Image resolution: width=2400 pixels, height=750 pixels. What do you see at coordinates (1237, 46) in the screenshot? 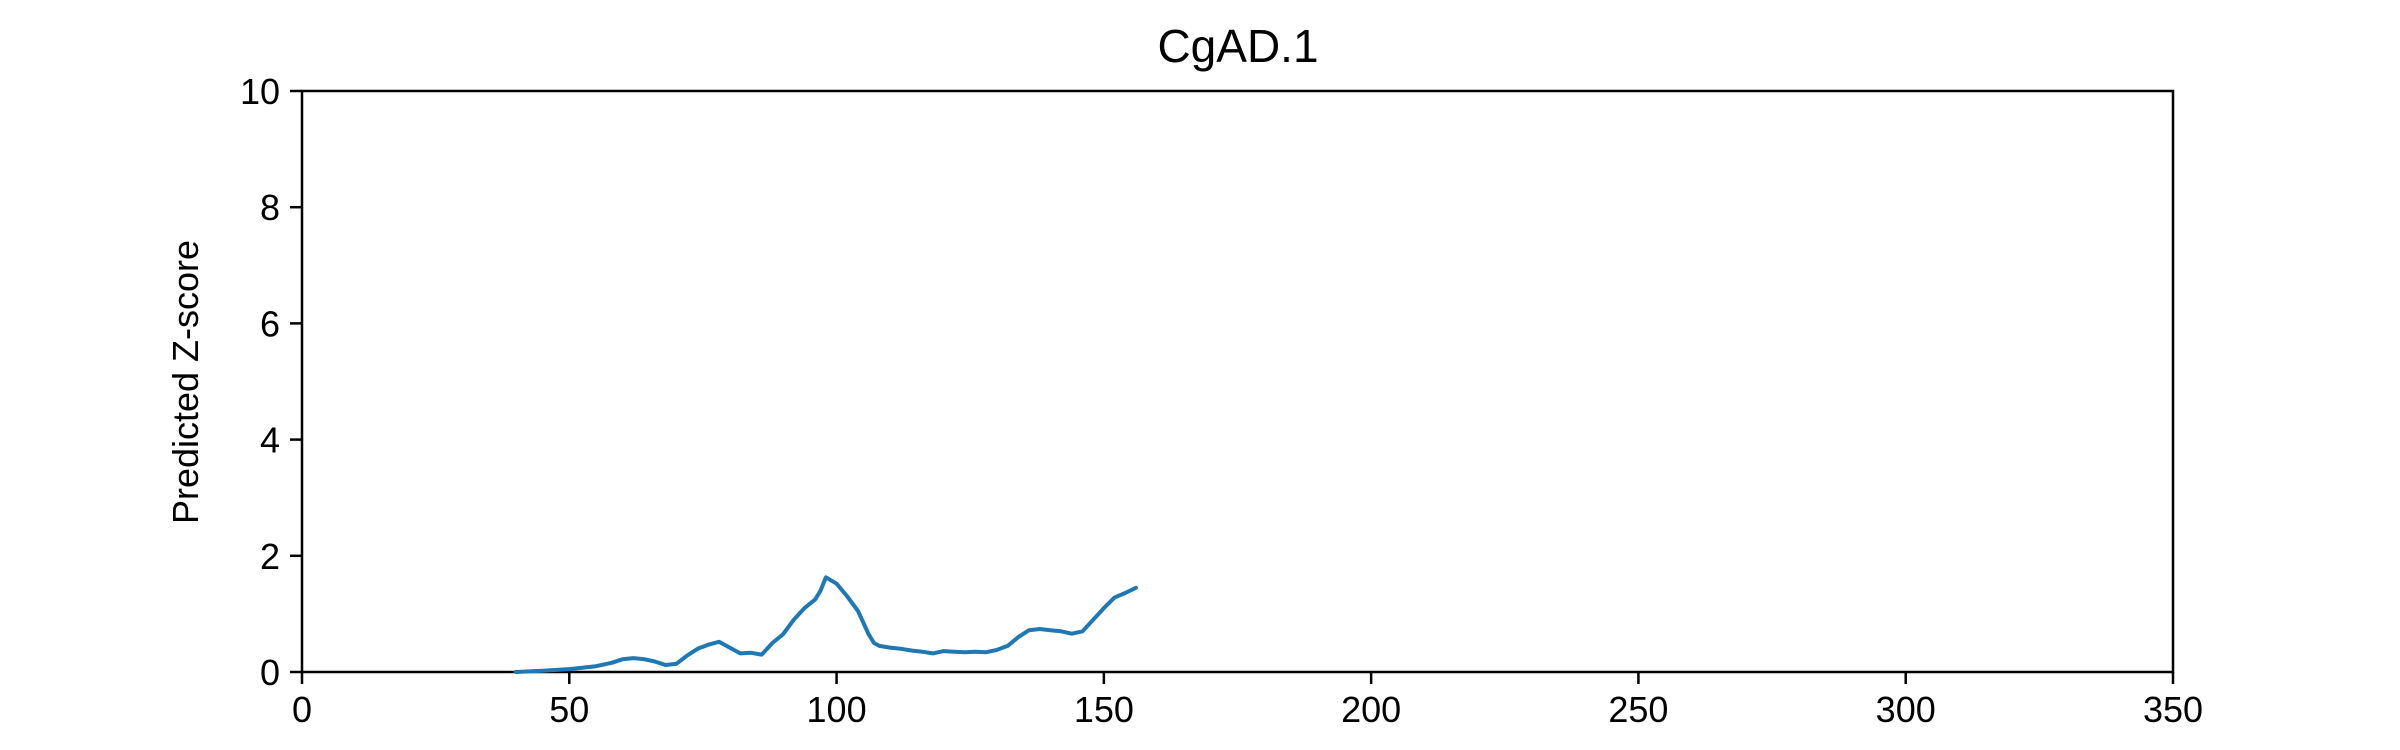
I see `chart-title: CgAD.1` at bounding box center [1237, 46].